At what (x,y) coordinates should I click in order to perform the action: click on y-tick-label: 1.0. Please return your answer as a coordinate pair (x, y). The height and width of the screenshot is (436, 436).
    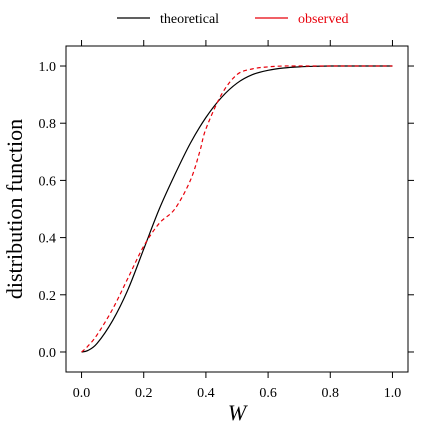
    Looking at the image, I should click on (48, 67).